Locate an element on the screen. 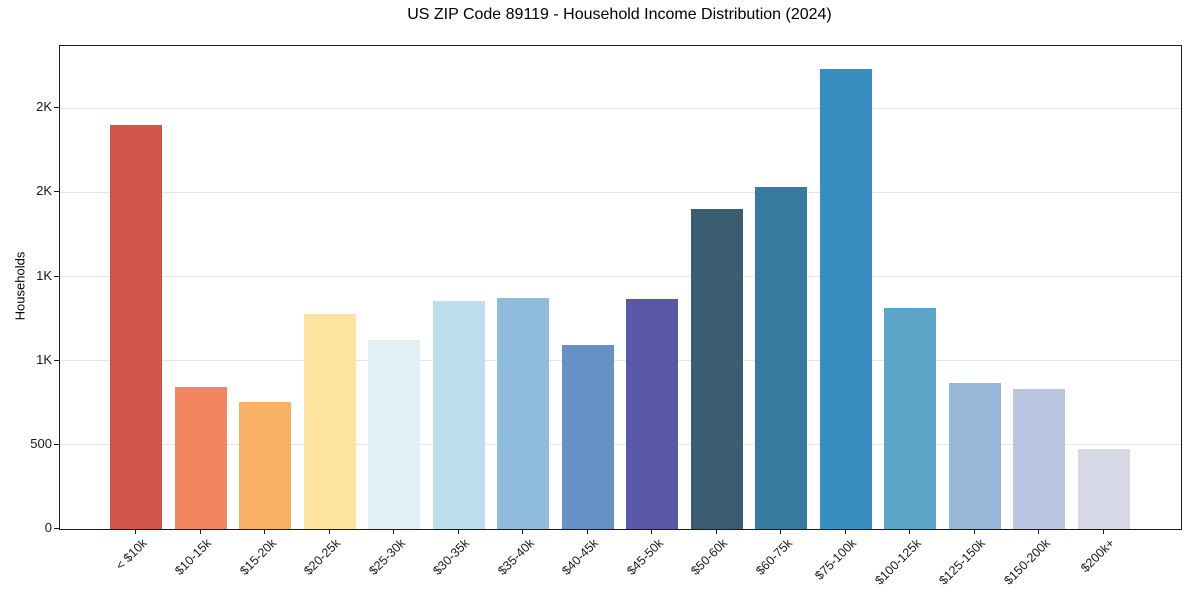 The width and height of the screenshot is (1189, 590). x-tick-mark-25-30k is located at coordinates (393, 531).